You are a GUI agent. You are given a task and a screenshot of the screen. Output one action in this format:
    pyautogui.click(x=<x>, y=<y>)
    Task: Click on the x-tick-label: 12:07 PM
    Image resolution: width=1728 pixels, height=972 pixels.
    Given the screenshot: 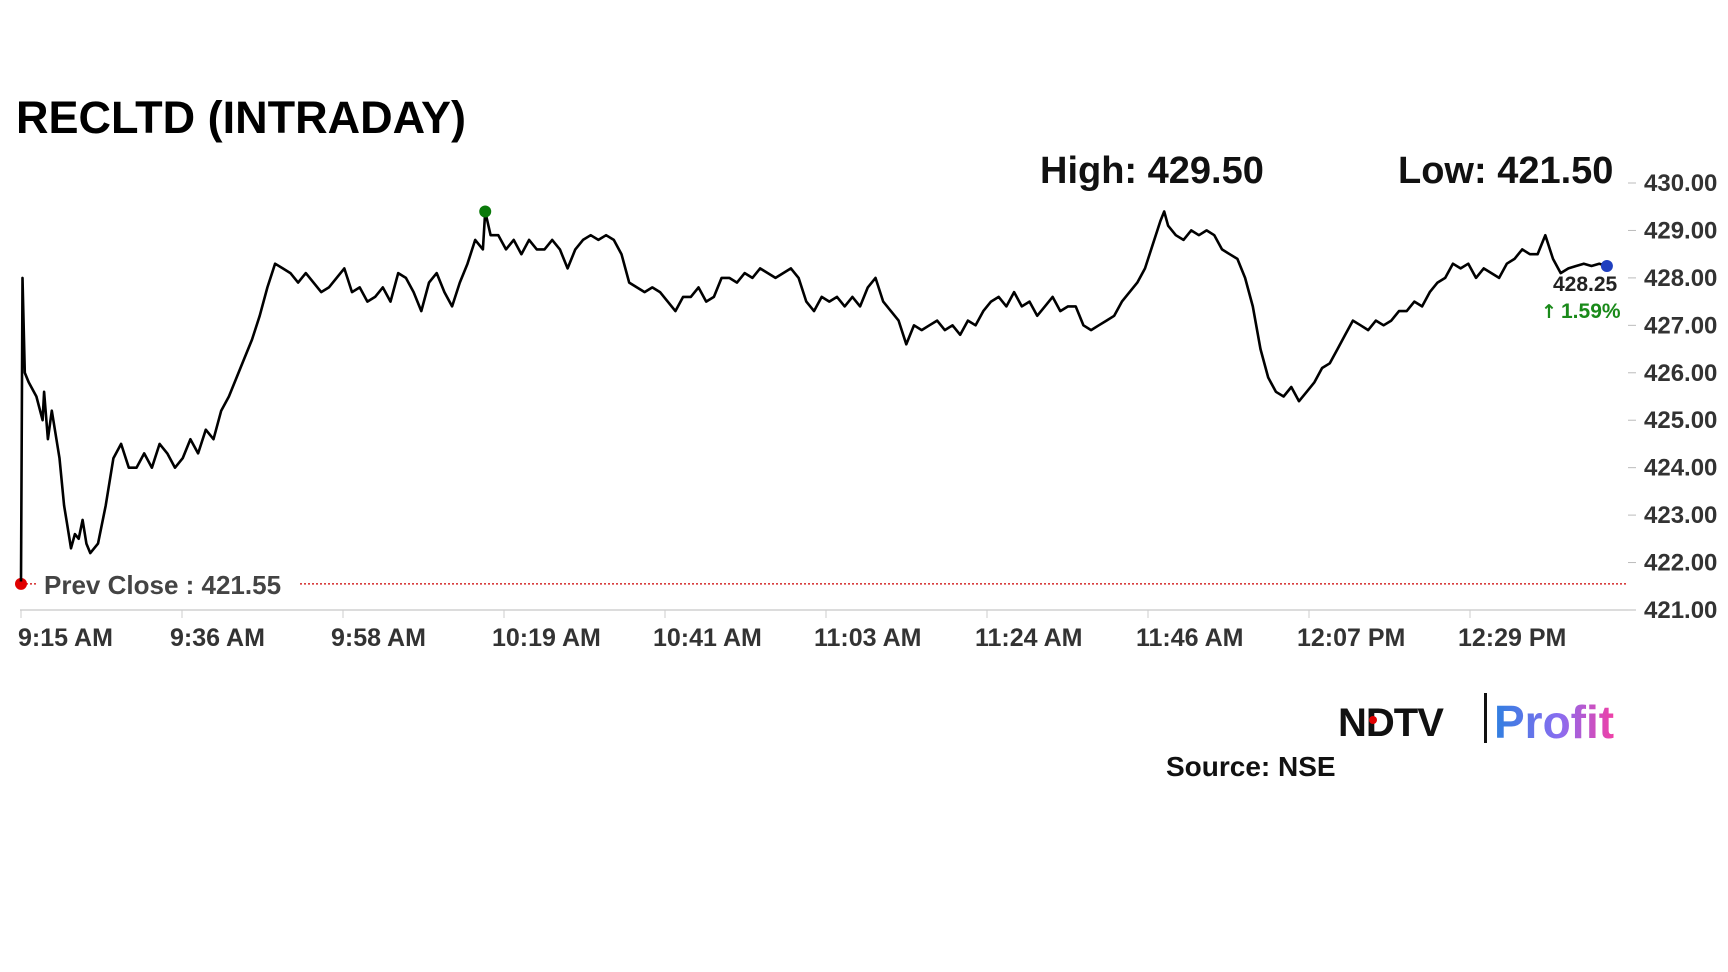 What is the action you would take?
    pyautogui.click(x=1351, y=638)
    